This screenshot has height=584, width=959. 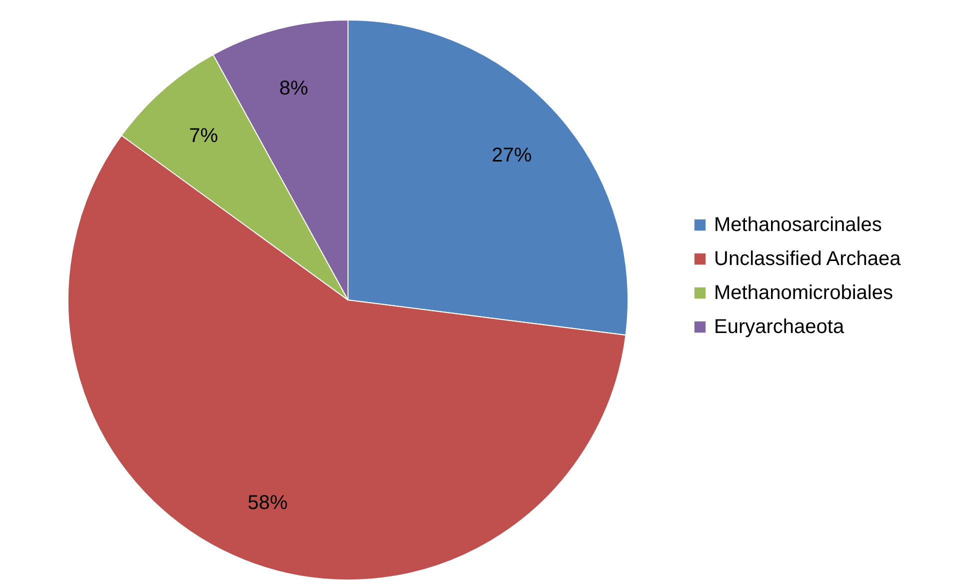 What do you see at coordinates (512, 155) in the screenshot?
I see `data-label: 27%` at bounding box center [512, 155].